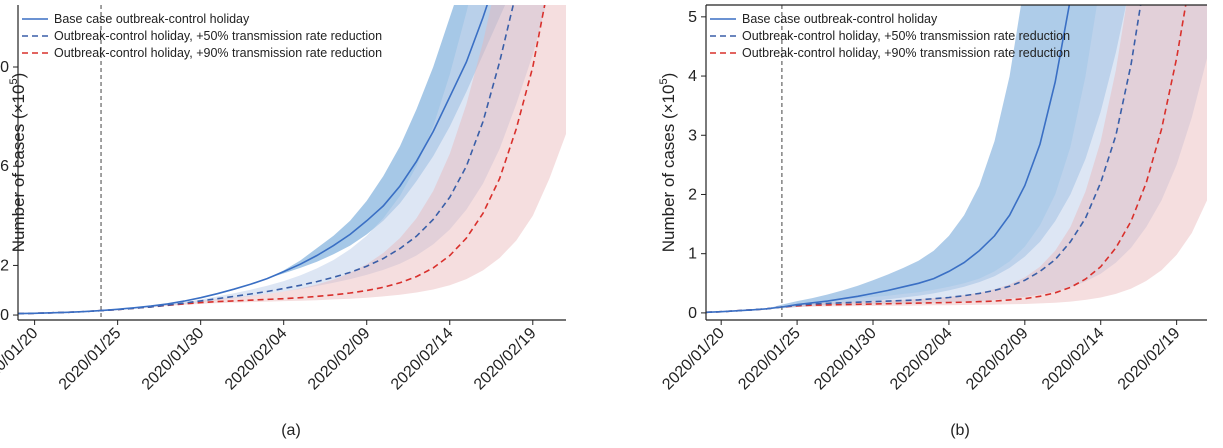  Describe the element at coordinates (4, 67) in the screenshot. I see `y-tick-label: 1.0` at that location.